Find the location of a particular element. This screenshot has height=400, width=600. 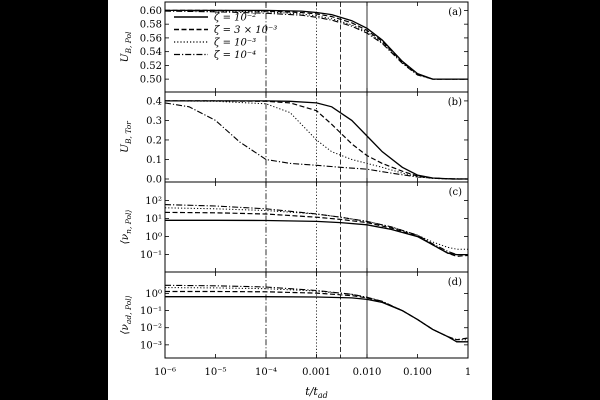

panel-b: 0.0 0.1 0.2 0.3 0.4 (b) UB, Tor is located at coordinates (294, 138).